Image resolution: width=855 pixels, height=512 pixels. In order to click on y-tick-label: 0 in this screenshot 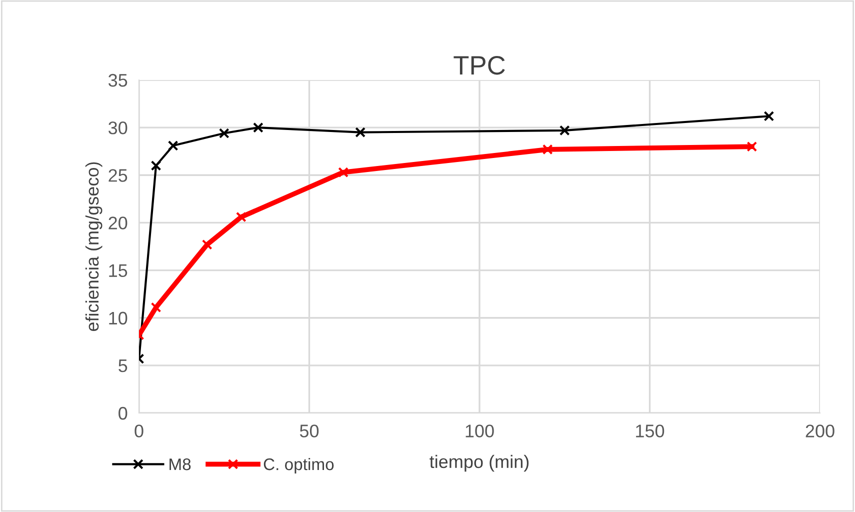, I will do `click(123, 413)`.